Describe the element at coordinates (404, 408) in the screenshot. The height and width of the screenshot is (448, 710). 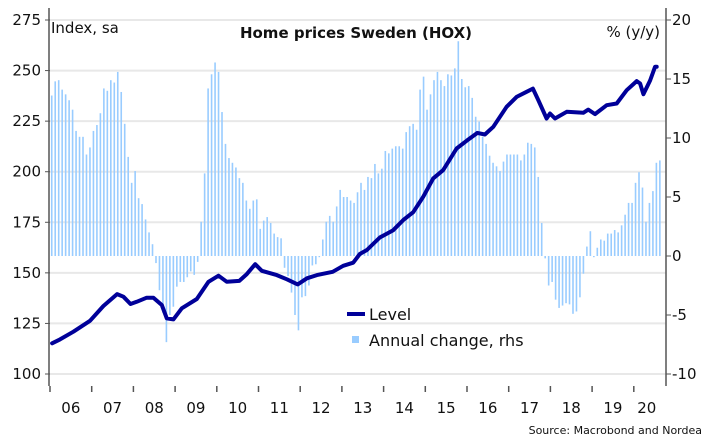
I see `x-tick-label: 14` at that location.